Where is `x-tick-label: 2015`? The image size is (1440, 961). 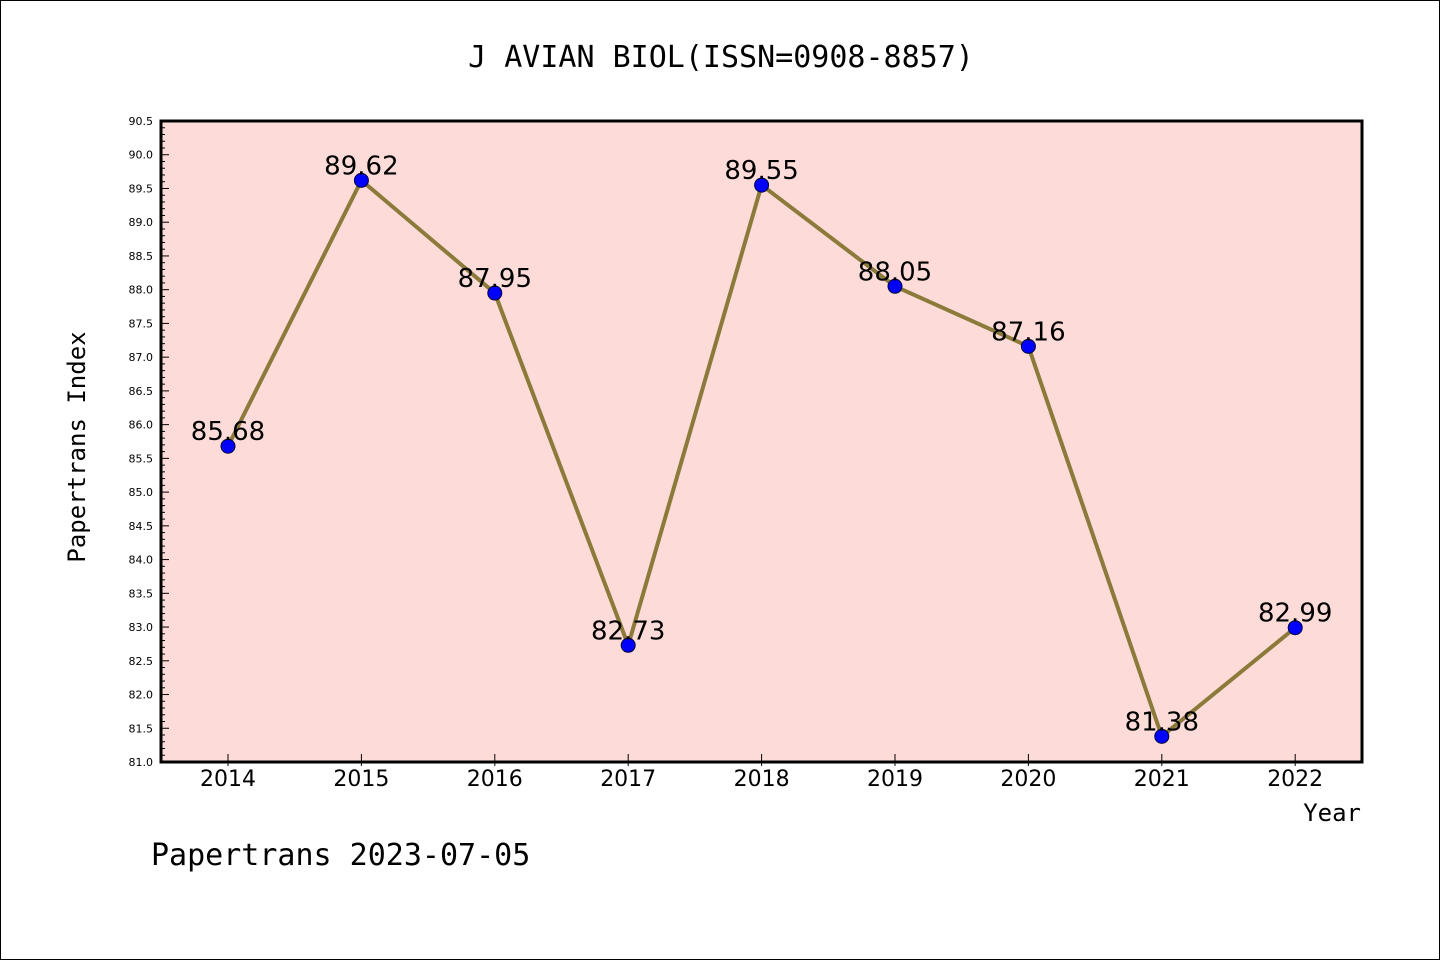
x-tick-label: 2015 is located at coordinates (361, 779).